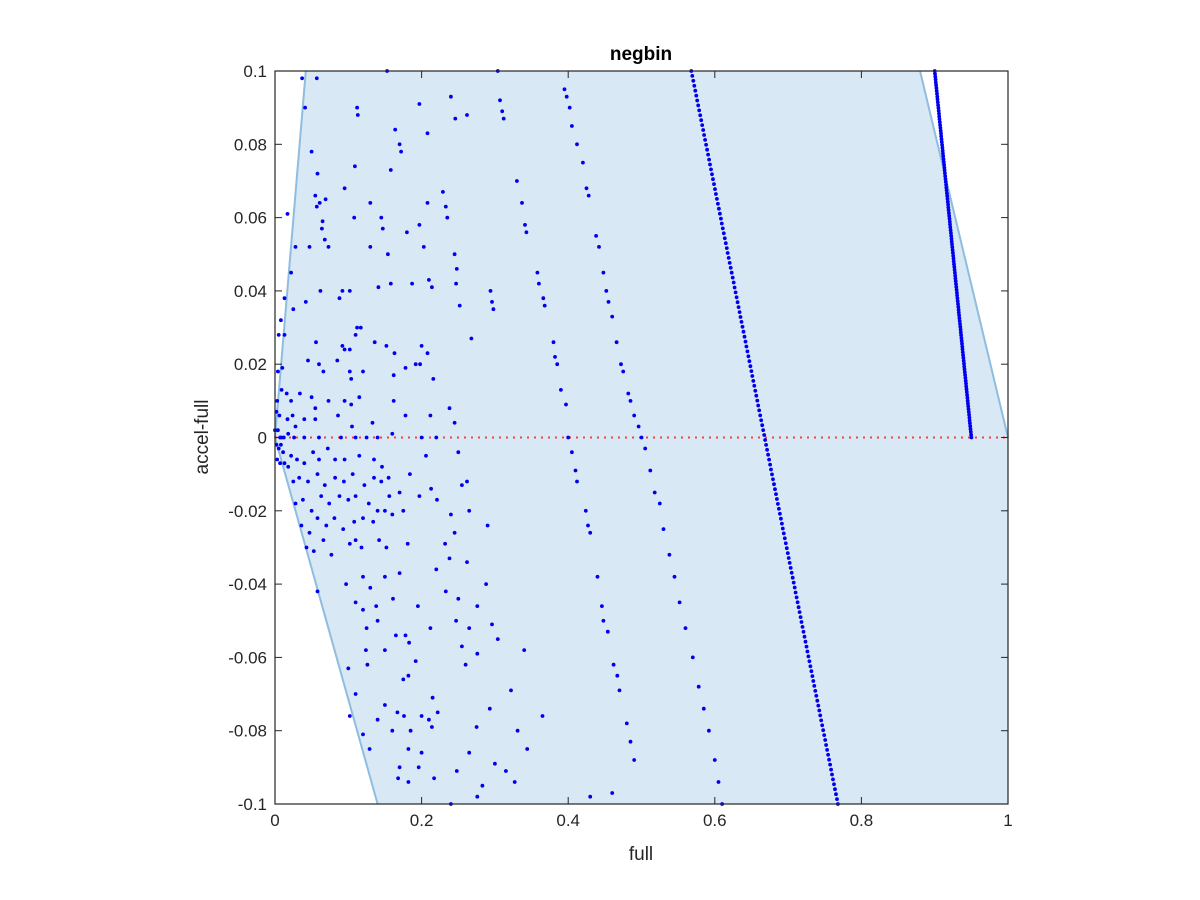 This screenshot has width=1200, height=900. What do you see at coordinates (255, 71) in the screenshot?
I see `y-tick-label: 0.1` at bounding box center [255, 71].